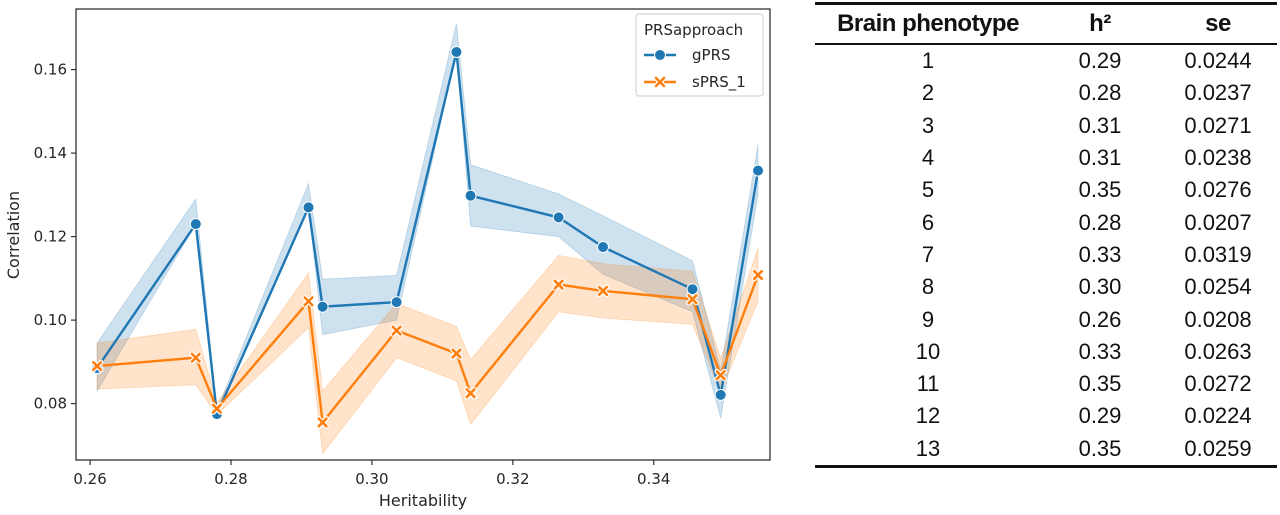 Image resolution: width=1280 pixels, height=515 pixels. Describe the element at coordinates (1100, 23) in the screenshot. I see `header-h2: h²` at that location.